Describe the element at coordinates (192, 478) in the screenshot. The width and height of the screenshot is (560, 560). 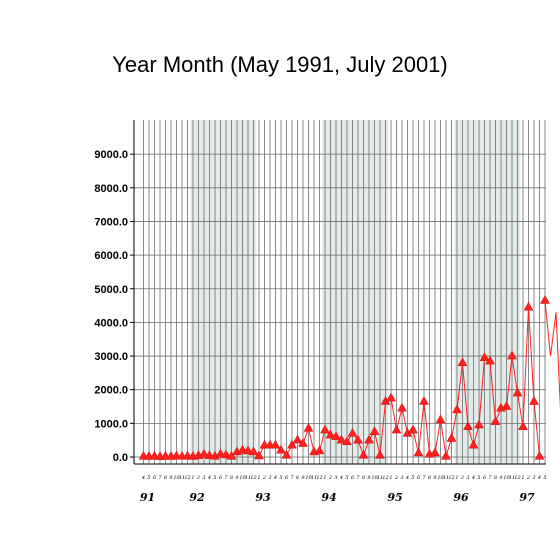
I see `x-month-label: 1` at that location.